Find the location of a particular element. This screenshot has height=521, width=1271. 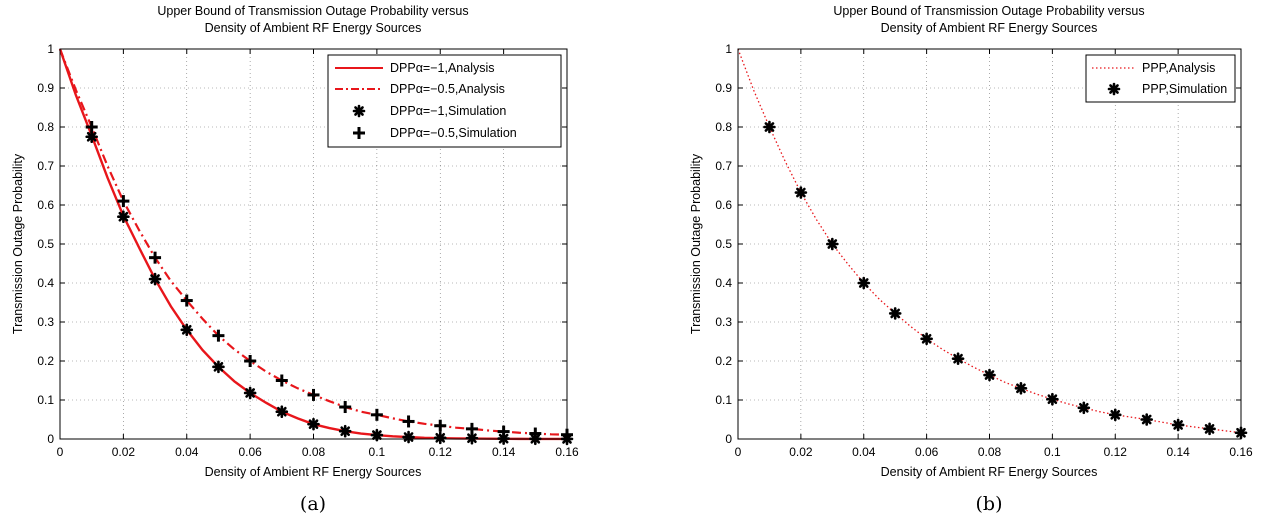

y-tick-label-a-10: 1 is located at coordinates (50, 49).